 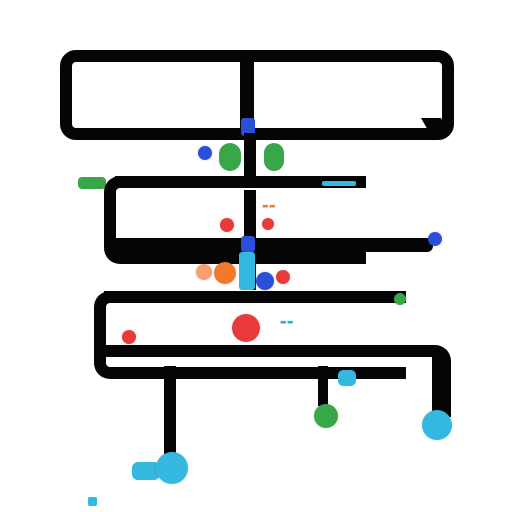 What do you see at coordinates (437, 425) in the screenshot?
I see `node-cyan-large-right` at bounding box center [437, 425].